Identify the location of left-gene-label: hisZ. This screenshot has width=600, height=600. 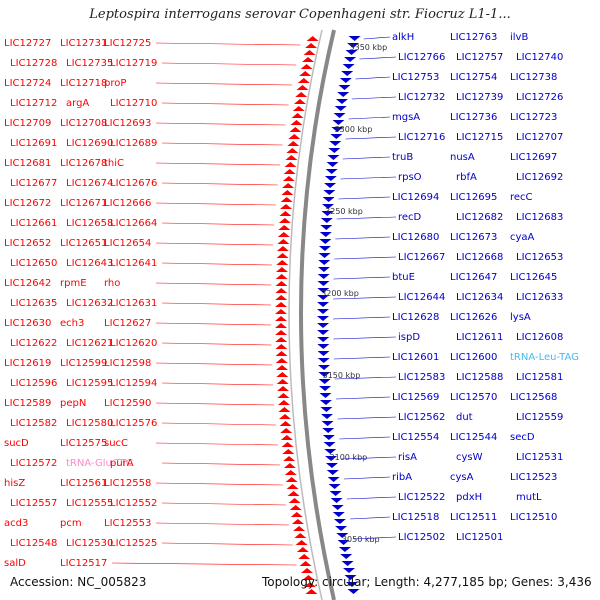
(14, 483).